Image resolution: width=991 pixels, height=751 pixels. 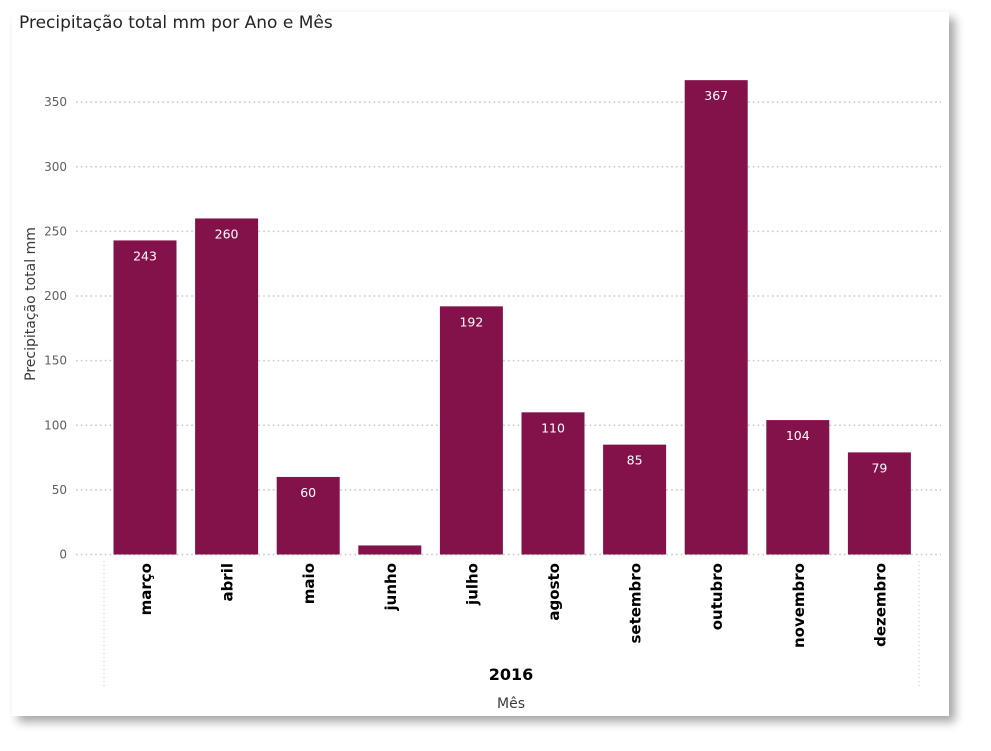 I want to click on y-tick-label: 50, so click(x=59, y=490).